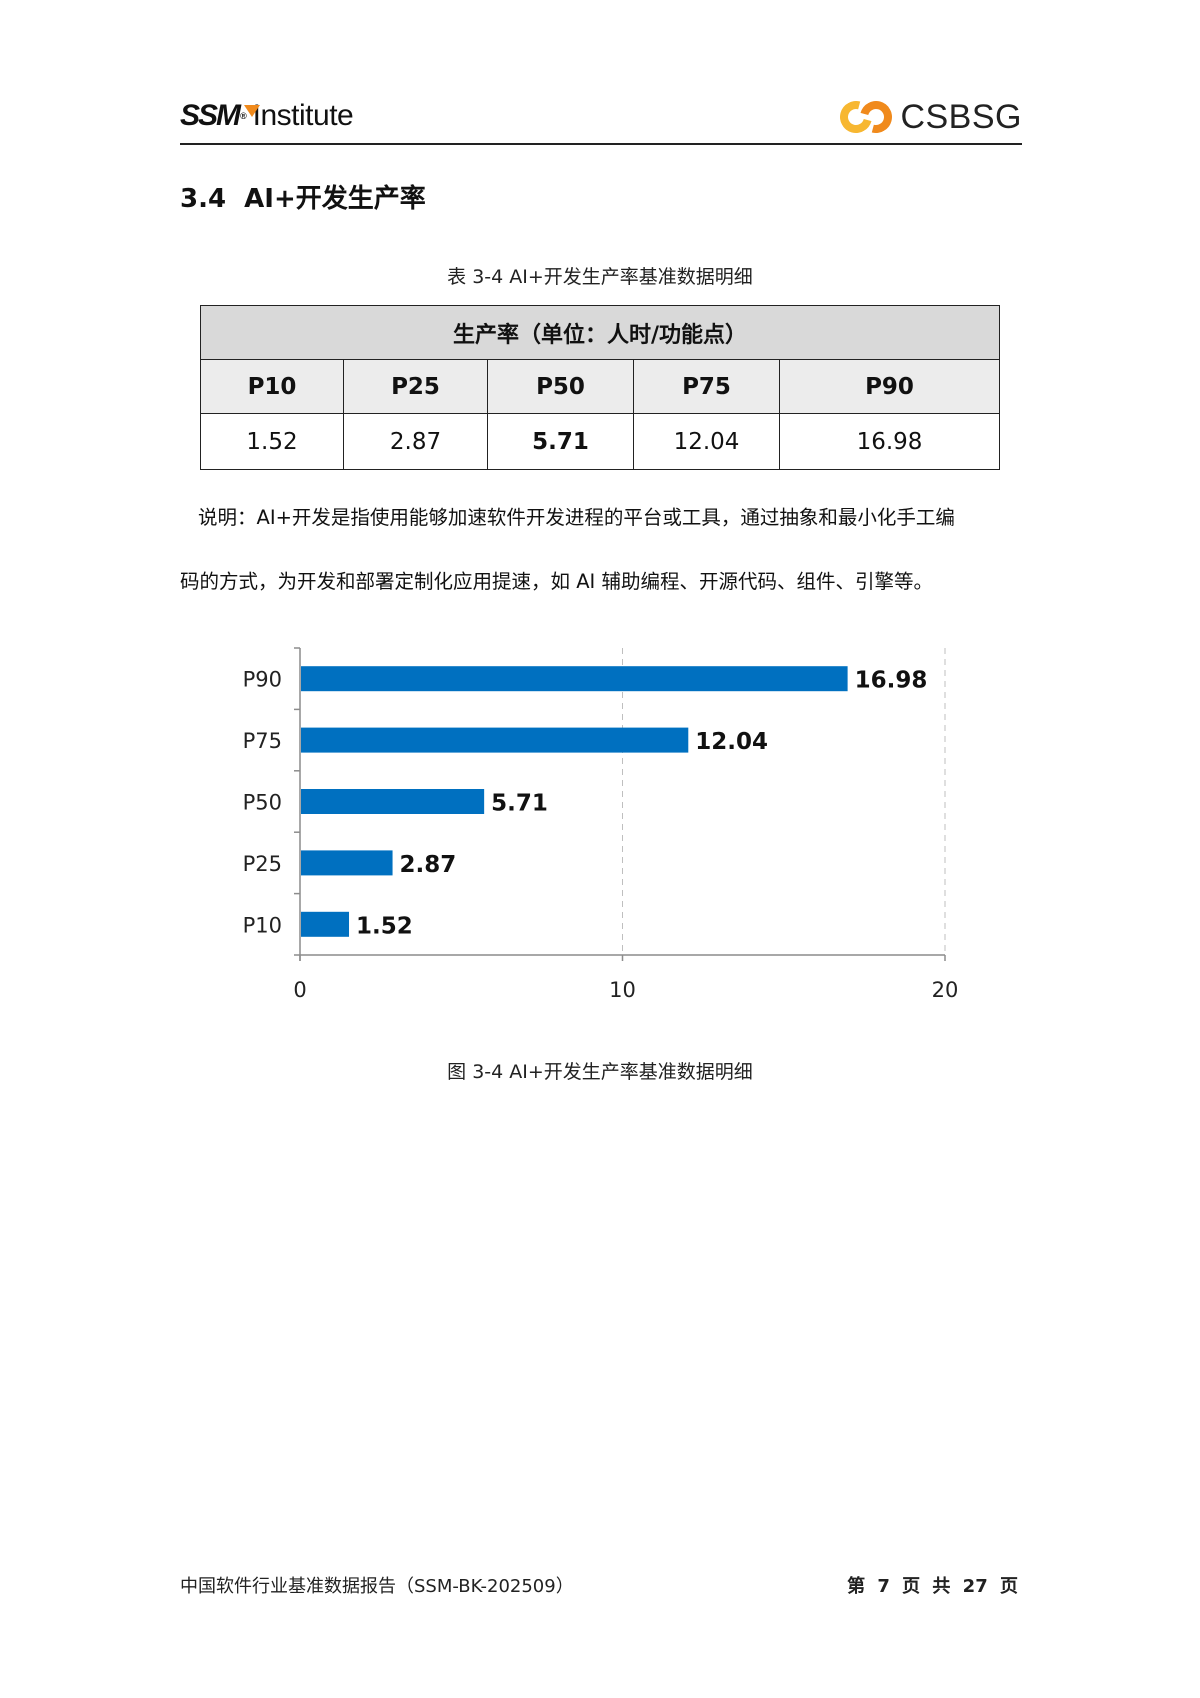 The image size is (1200, 1698). I want to click on header-p75: P75, so click(706, 386).